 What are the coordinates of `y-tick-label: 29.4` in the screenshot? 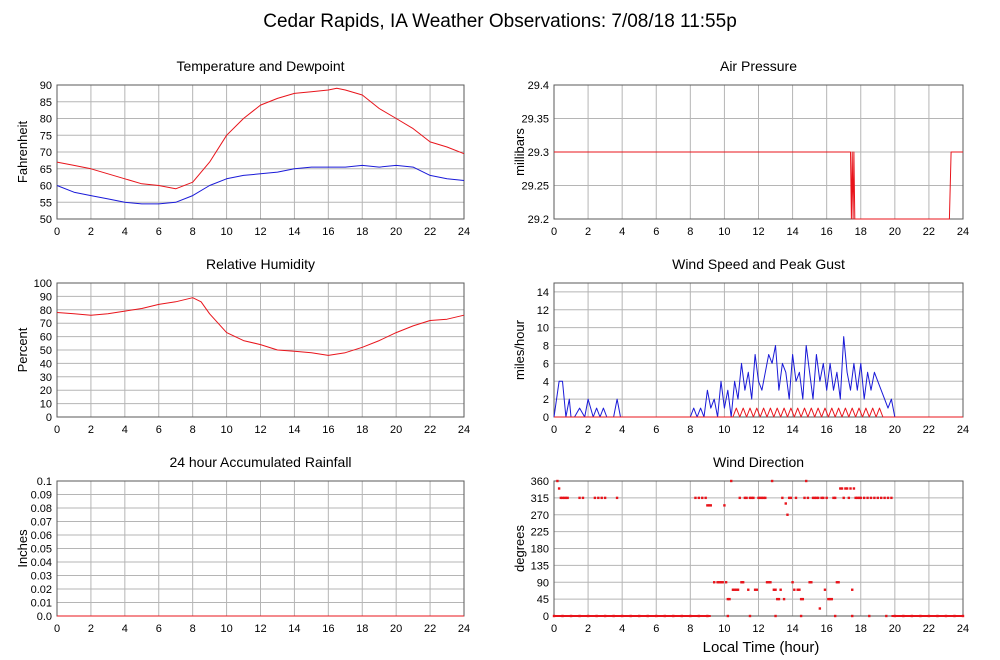 It's located at (538, 86).